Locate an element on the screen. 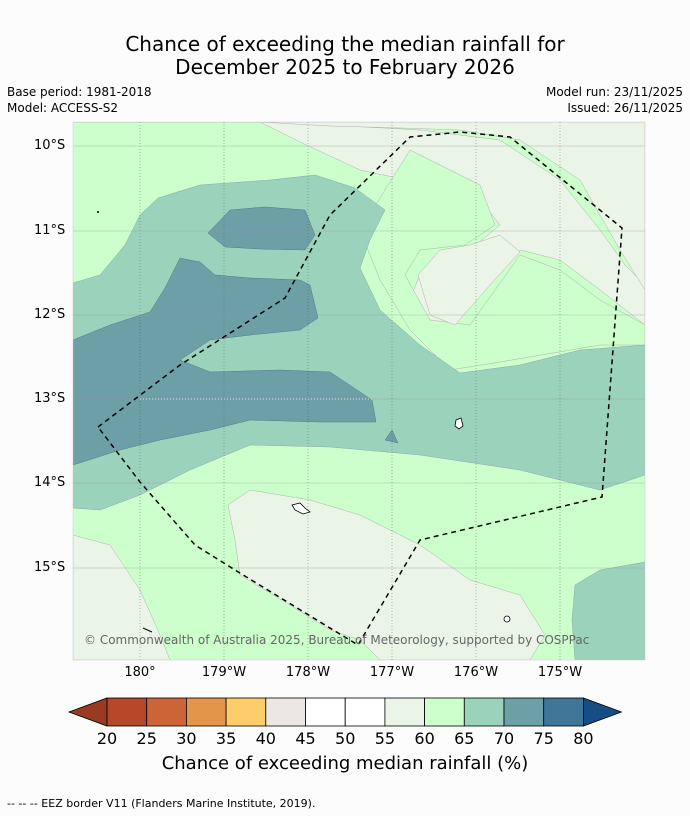  issued-date: Issued: 26/11/2025 is located at coordinates (625, 108).